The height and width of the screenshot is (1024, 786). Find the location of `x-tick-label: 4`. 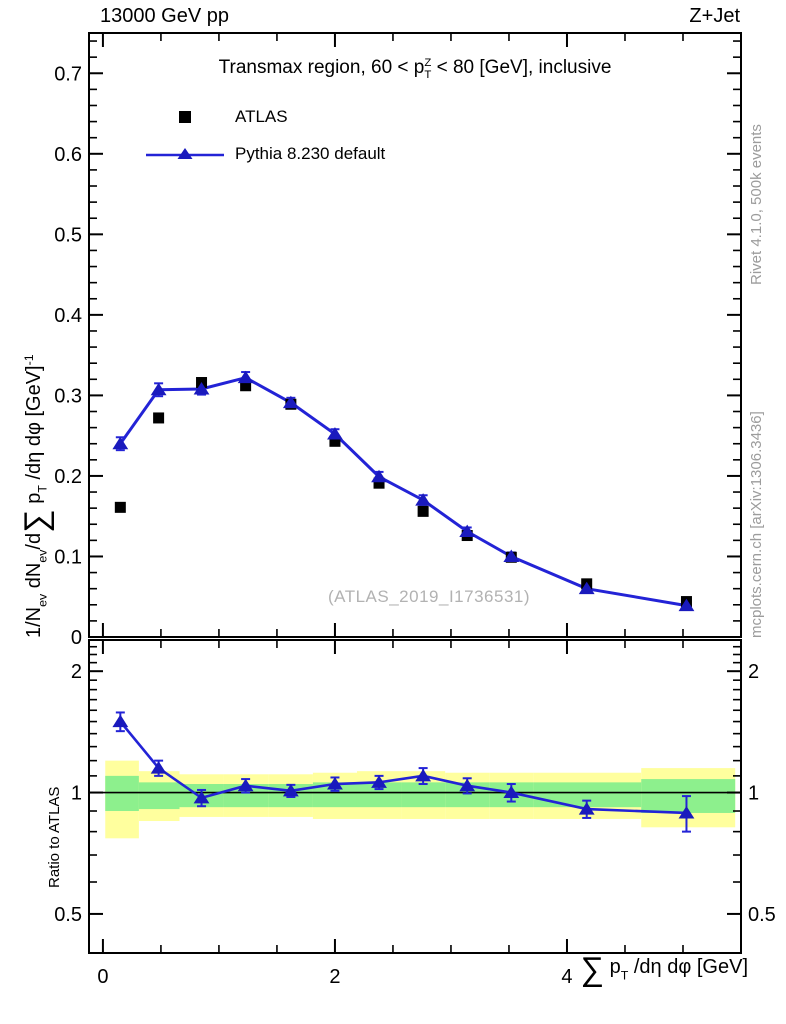

x-tick-label: 4 is located at coordinates (566, 977).